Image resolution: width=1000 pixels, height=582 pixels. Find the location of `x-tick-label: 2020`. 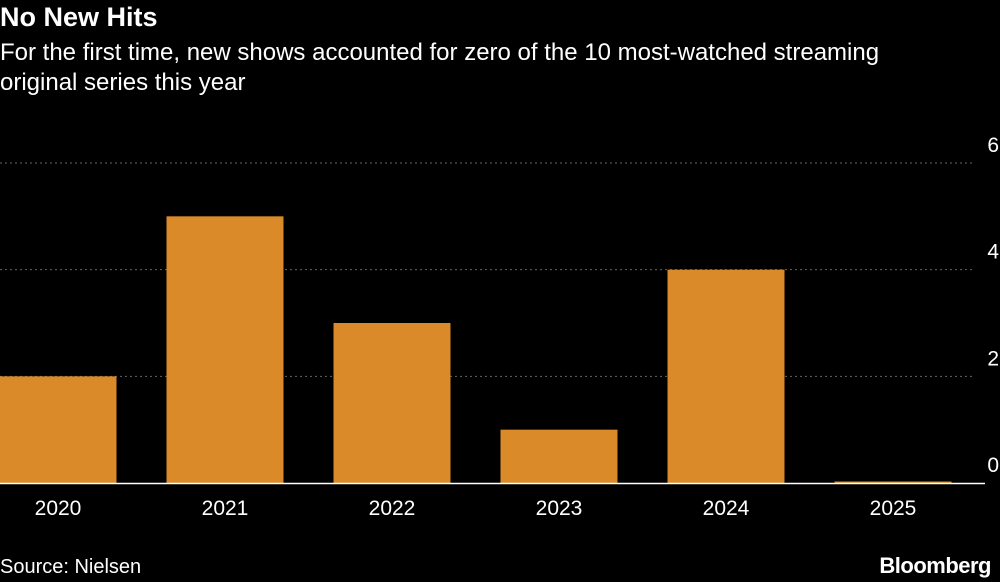

x-tick-label: 2020 is located at coordinates (58, 508).